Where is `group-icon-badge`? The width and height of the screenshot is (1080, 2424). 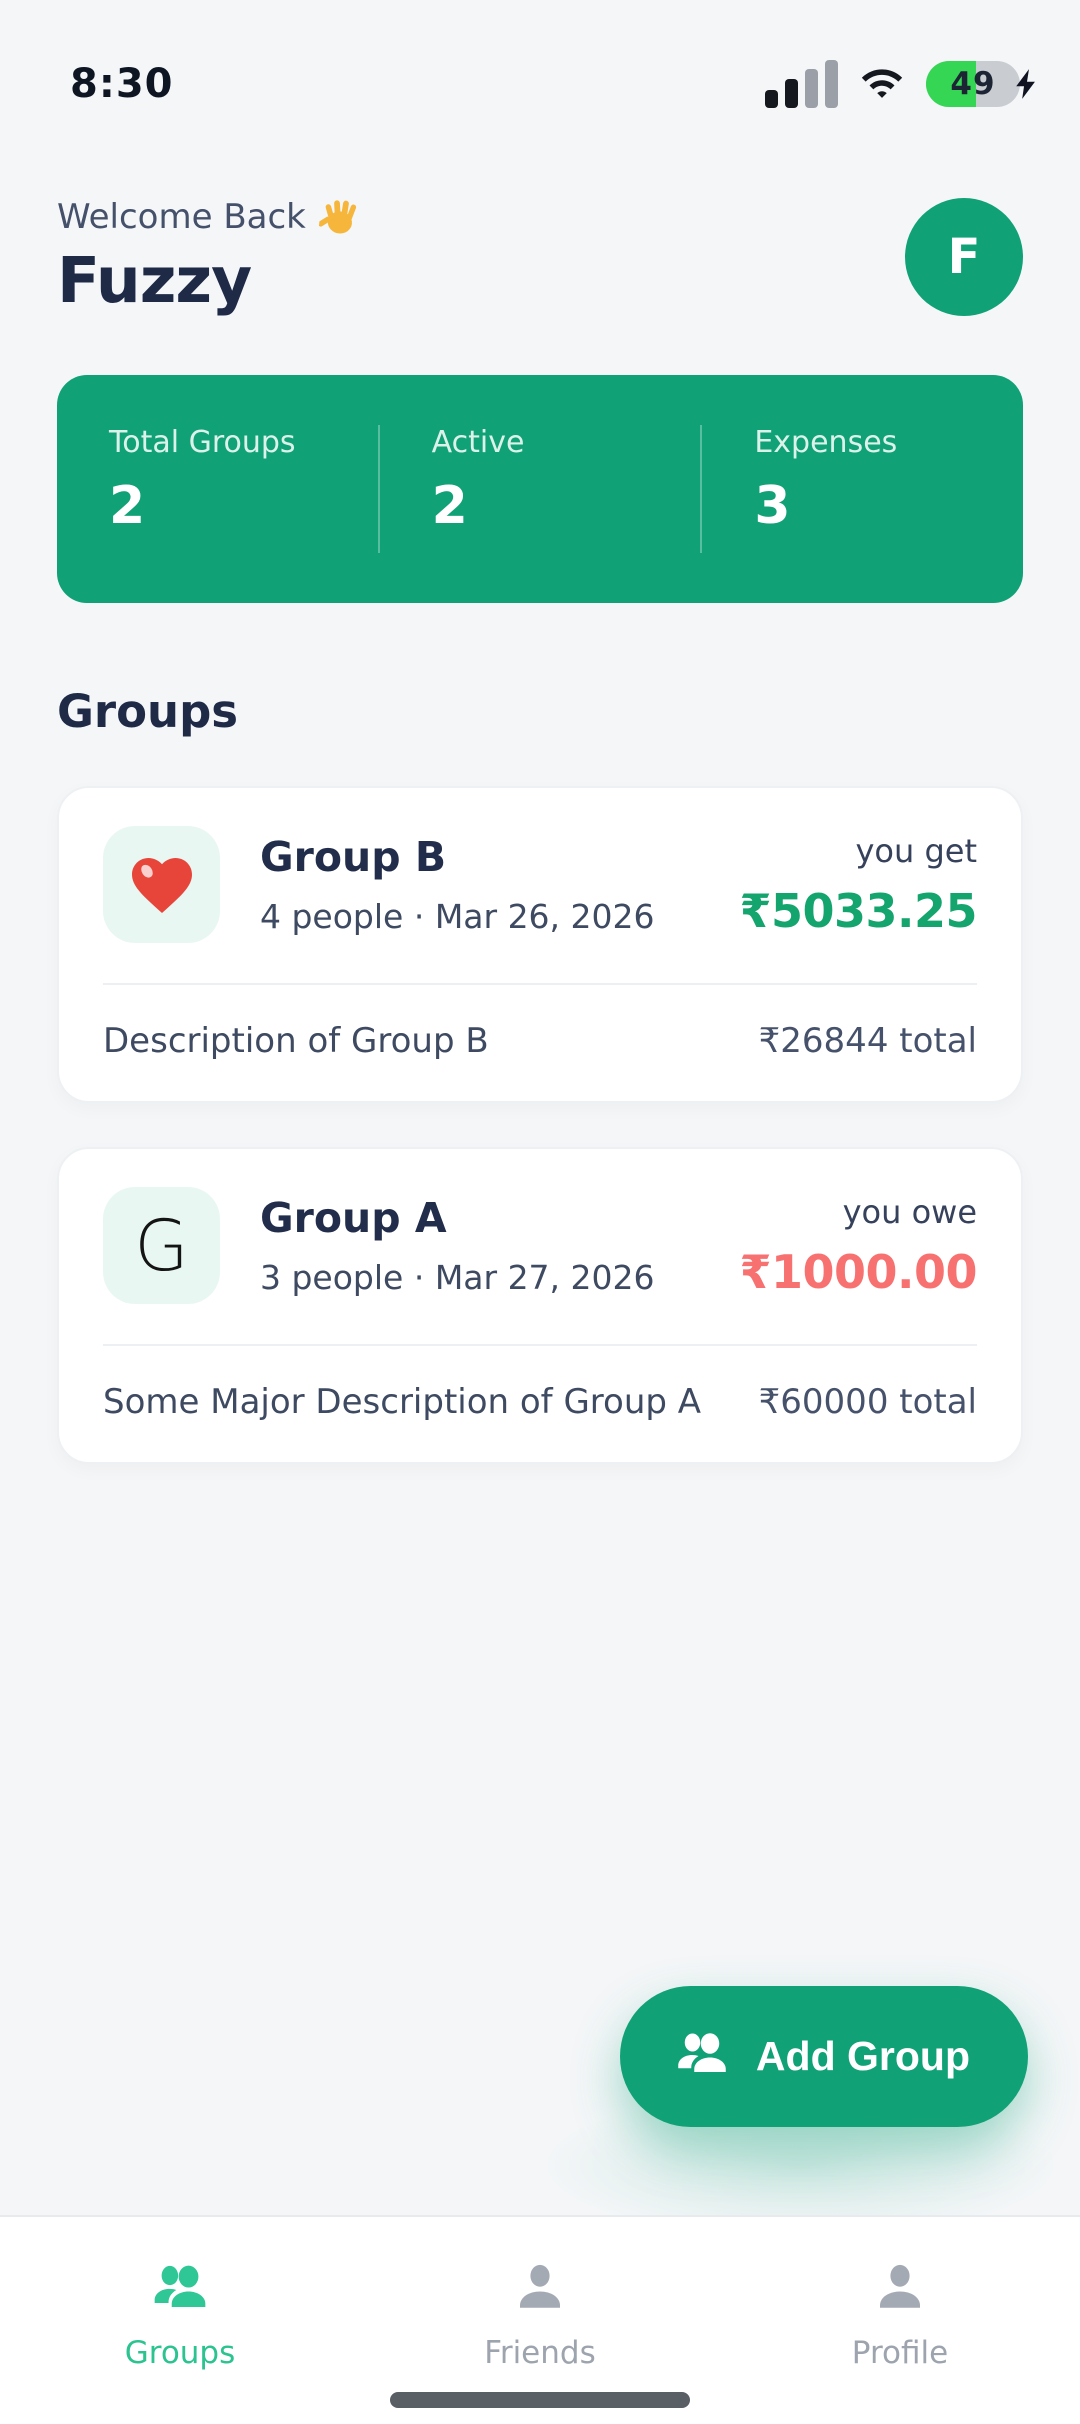
group-icon-badge is located at coordinates (161, 884).